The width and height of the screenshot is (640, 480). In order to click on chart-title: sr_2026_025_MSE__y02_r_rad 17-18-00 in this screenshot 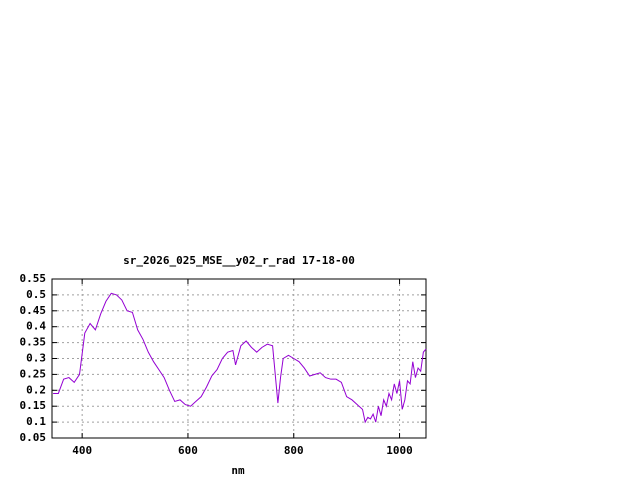, I will do `click(239, 260)`.